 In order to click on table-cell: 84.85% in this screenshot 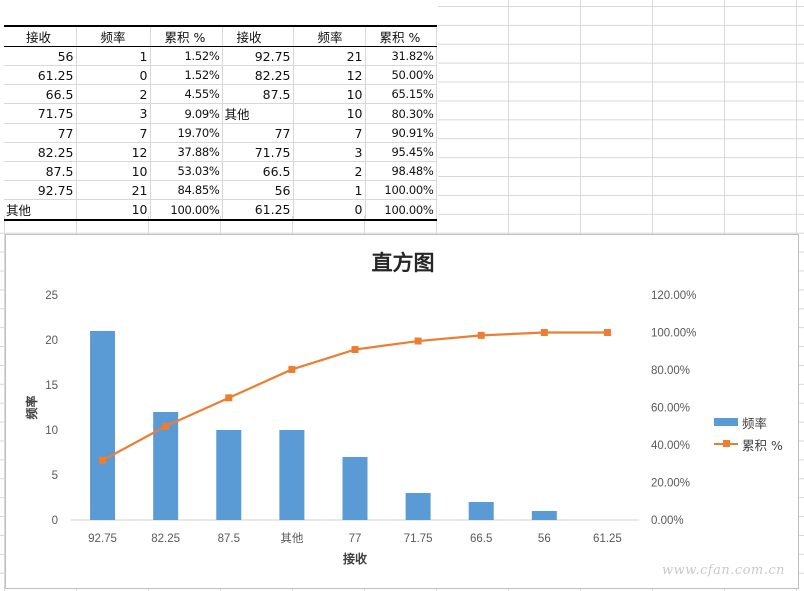, I will do `click(186, 190)`.